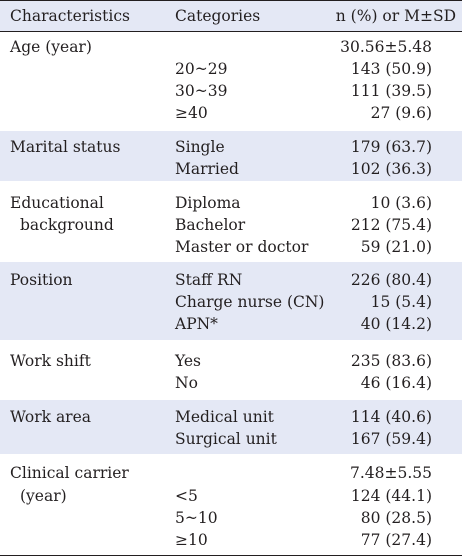  What do you see at coordinates (391, 91) in the screenshot?
I see `value-cell: 111 (39.5)` at bounding box center [391, 91].